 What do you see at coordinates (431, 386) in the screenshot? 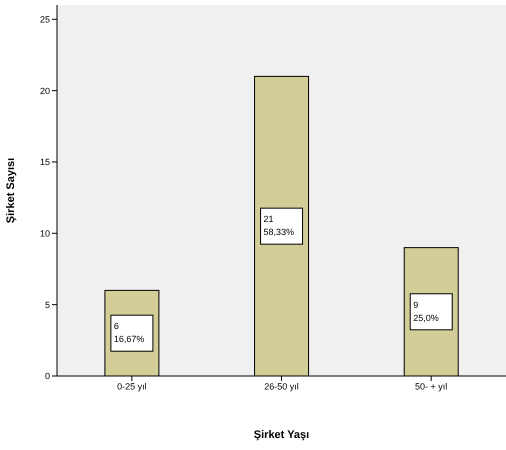
I see `x-tick-label: 50- + yıl` at bounding box center [431, 386].